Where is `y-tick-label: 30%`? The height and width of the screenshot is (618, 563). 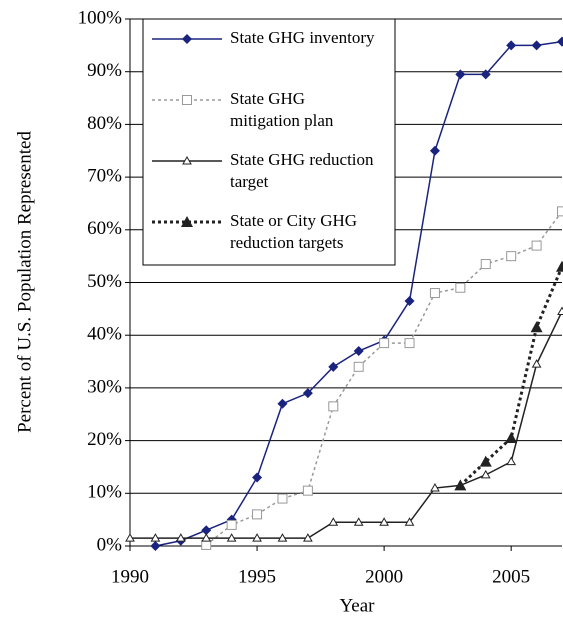
y-tick-label: 30% is located at coordinates (104, 386).